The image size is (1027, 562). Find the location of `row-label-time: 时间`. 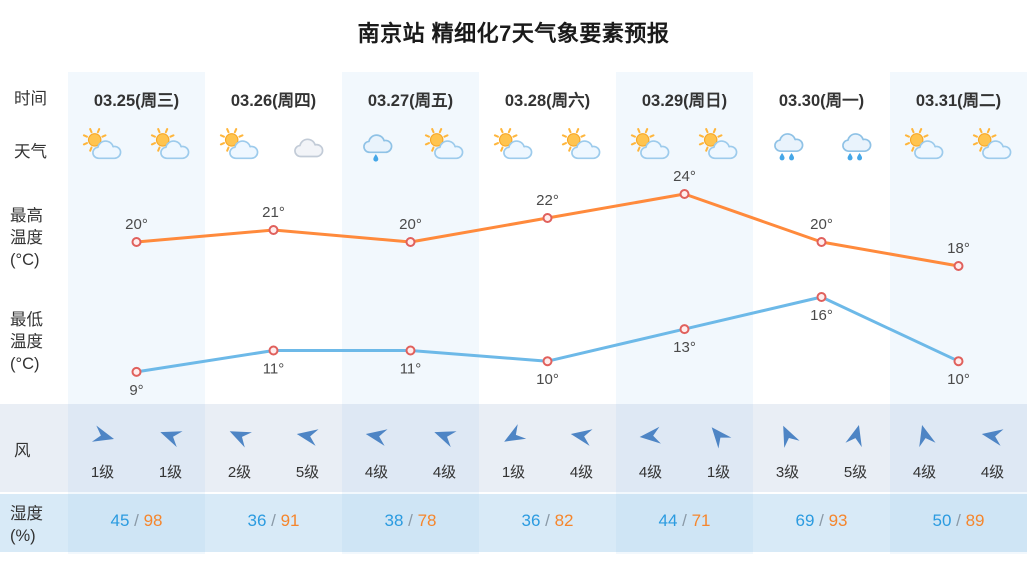

row-label-time: 时间 is located at coordinates (30, 99).